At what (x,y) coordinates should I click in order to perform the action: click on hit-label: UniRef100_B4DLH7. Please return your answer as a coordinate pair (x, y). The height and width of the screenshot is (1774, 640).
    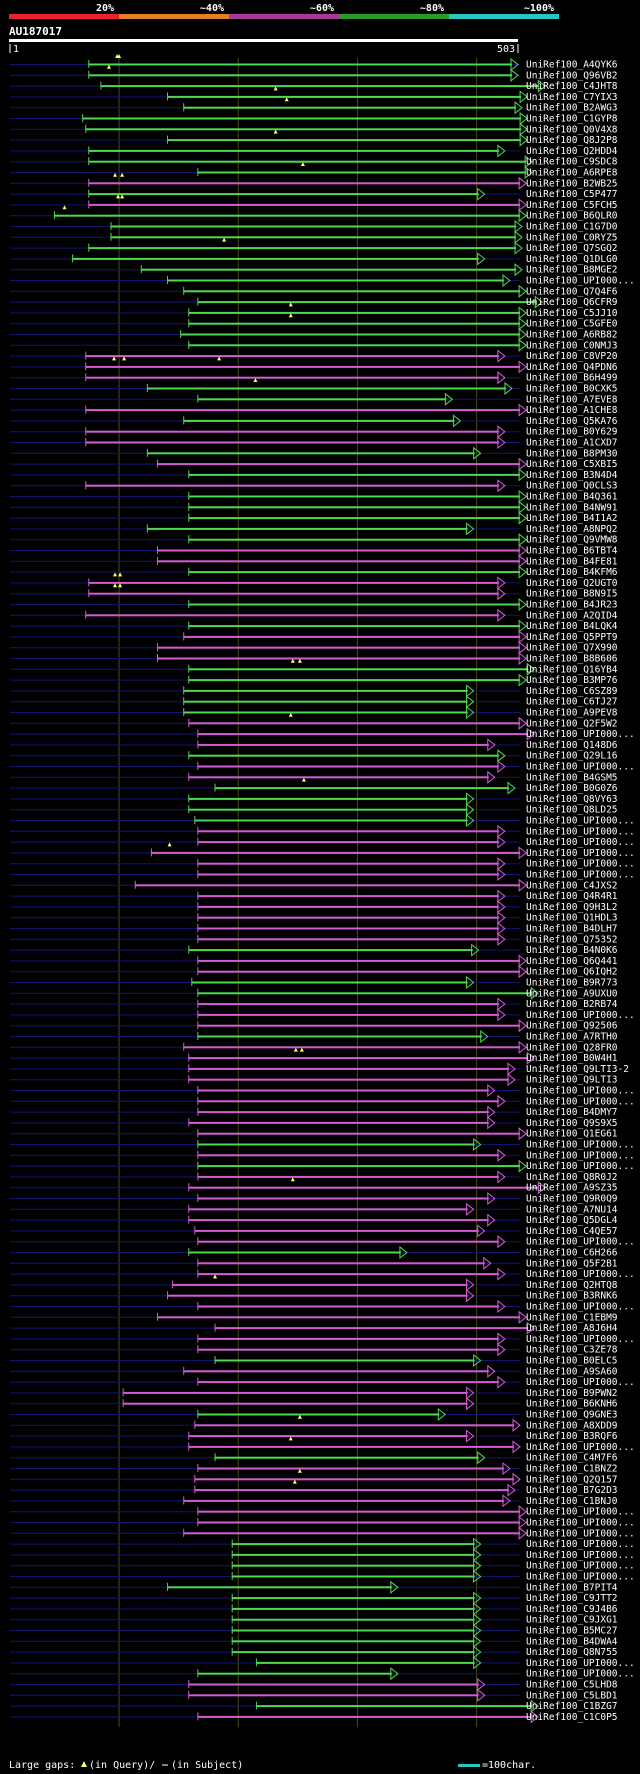
    Looking at the image, I should click on (572, 929).